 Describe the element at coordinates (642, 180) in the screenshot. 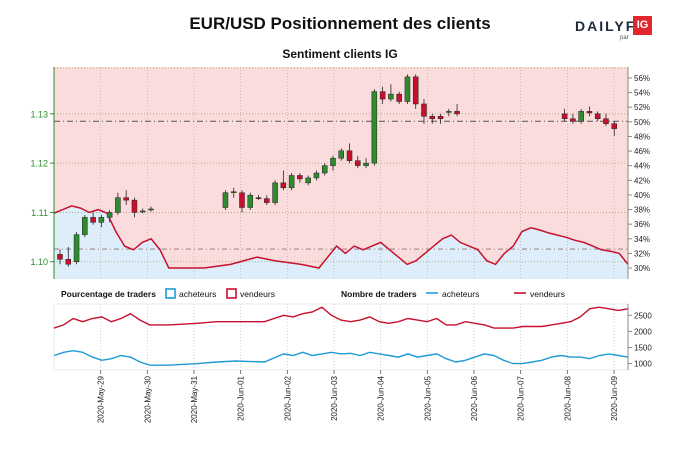

I see `sentiment-tick-label: 42%` at that location.